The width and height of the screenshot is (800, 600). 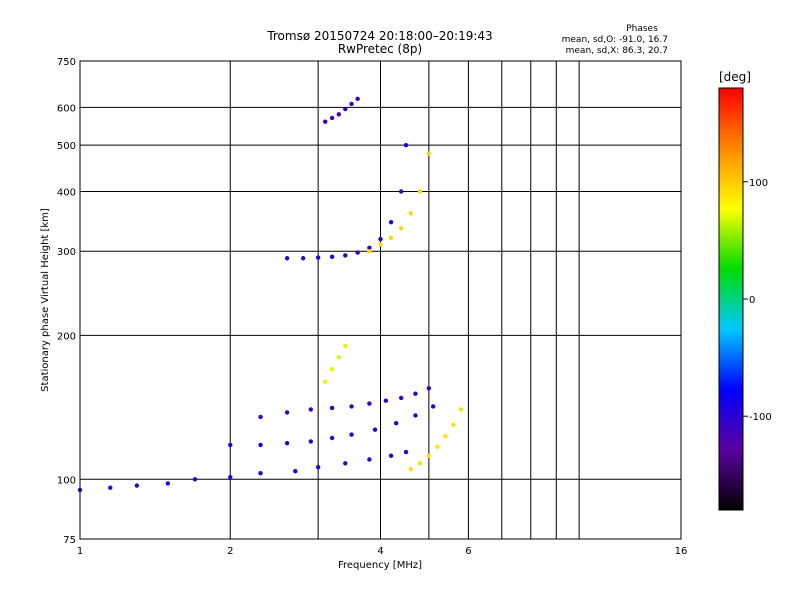 I want to click on y-tick-label: 400, so click(x=66, y=192).